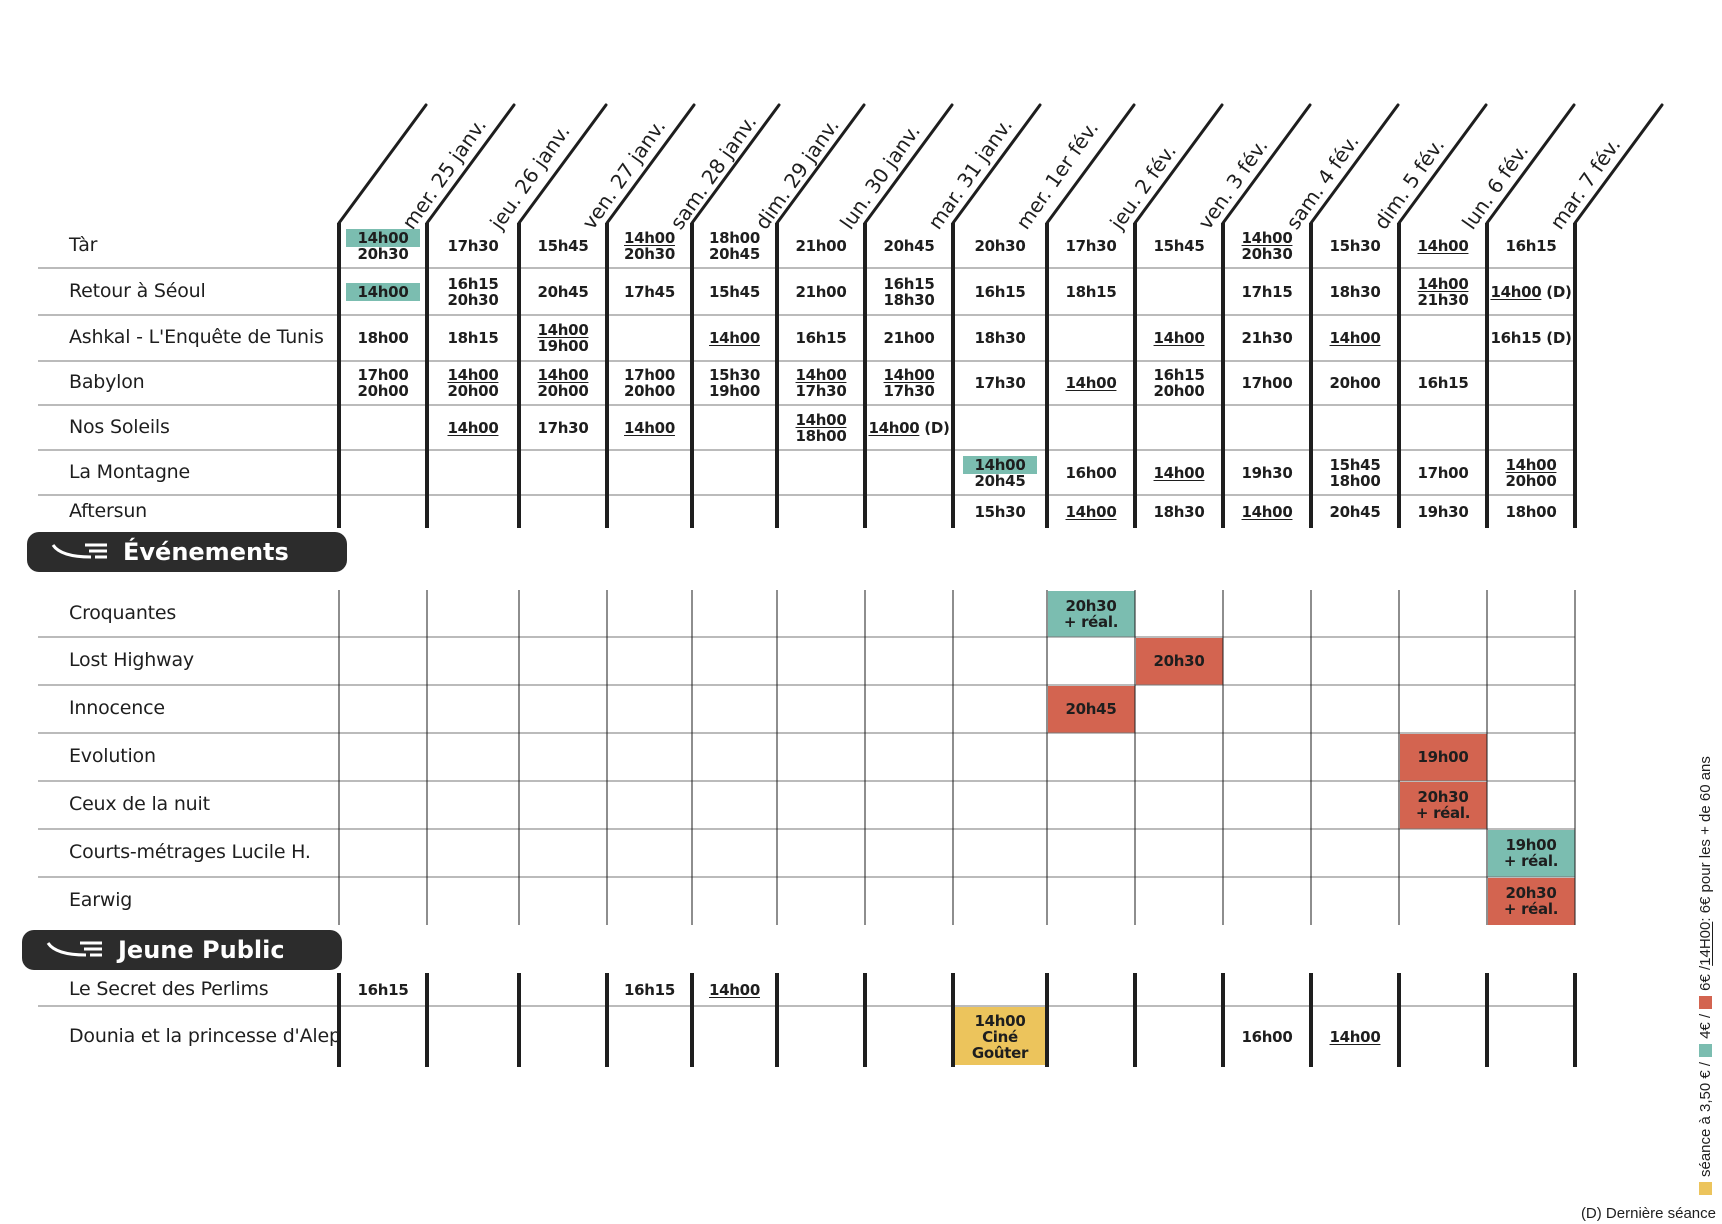  I want to click on showtime-text: + réal., so click(1531, 861).